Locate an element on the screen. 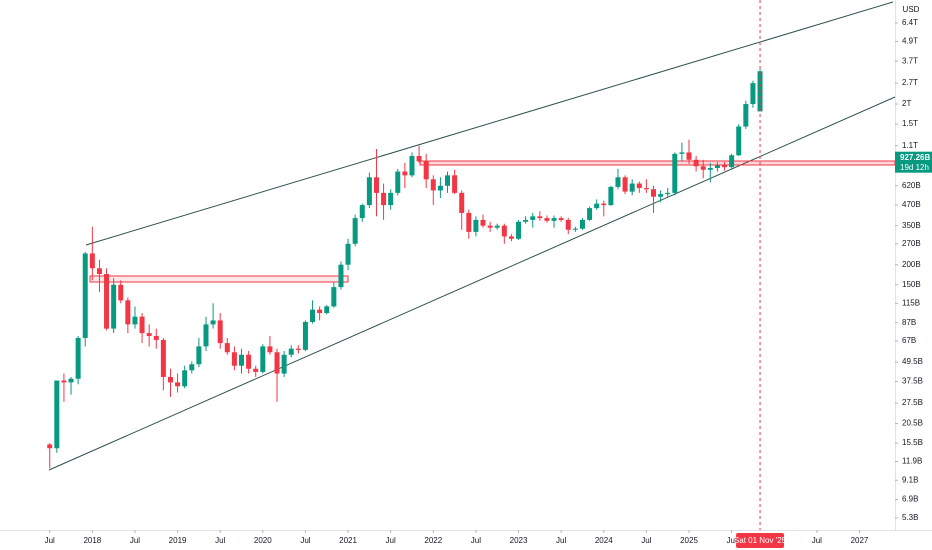 The width and height of the screenshot is (932, 550). y-tick-label: 620B is located at coordinates (911, 185).